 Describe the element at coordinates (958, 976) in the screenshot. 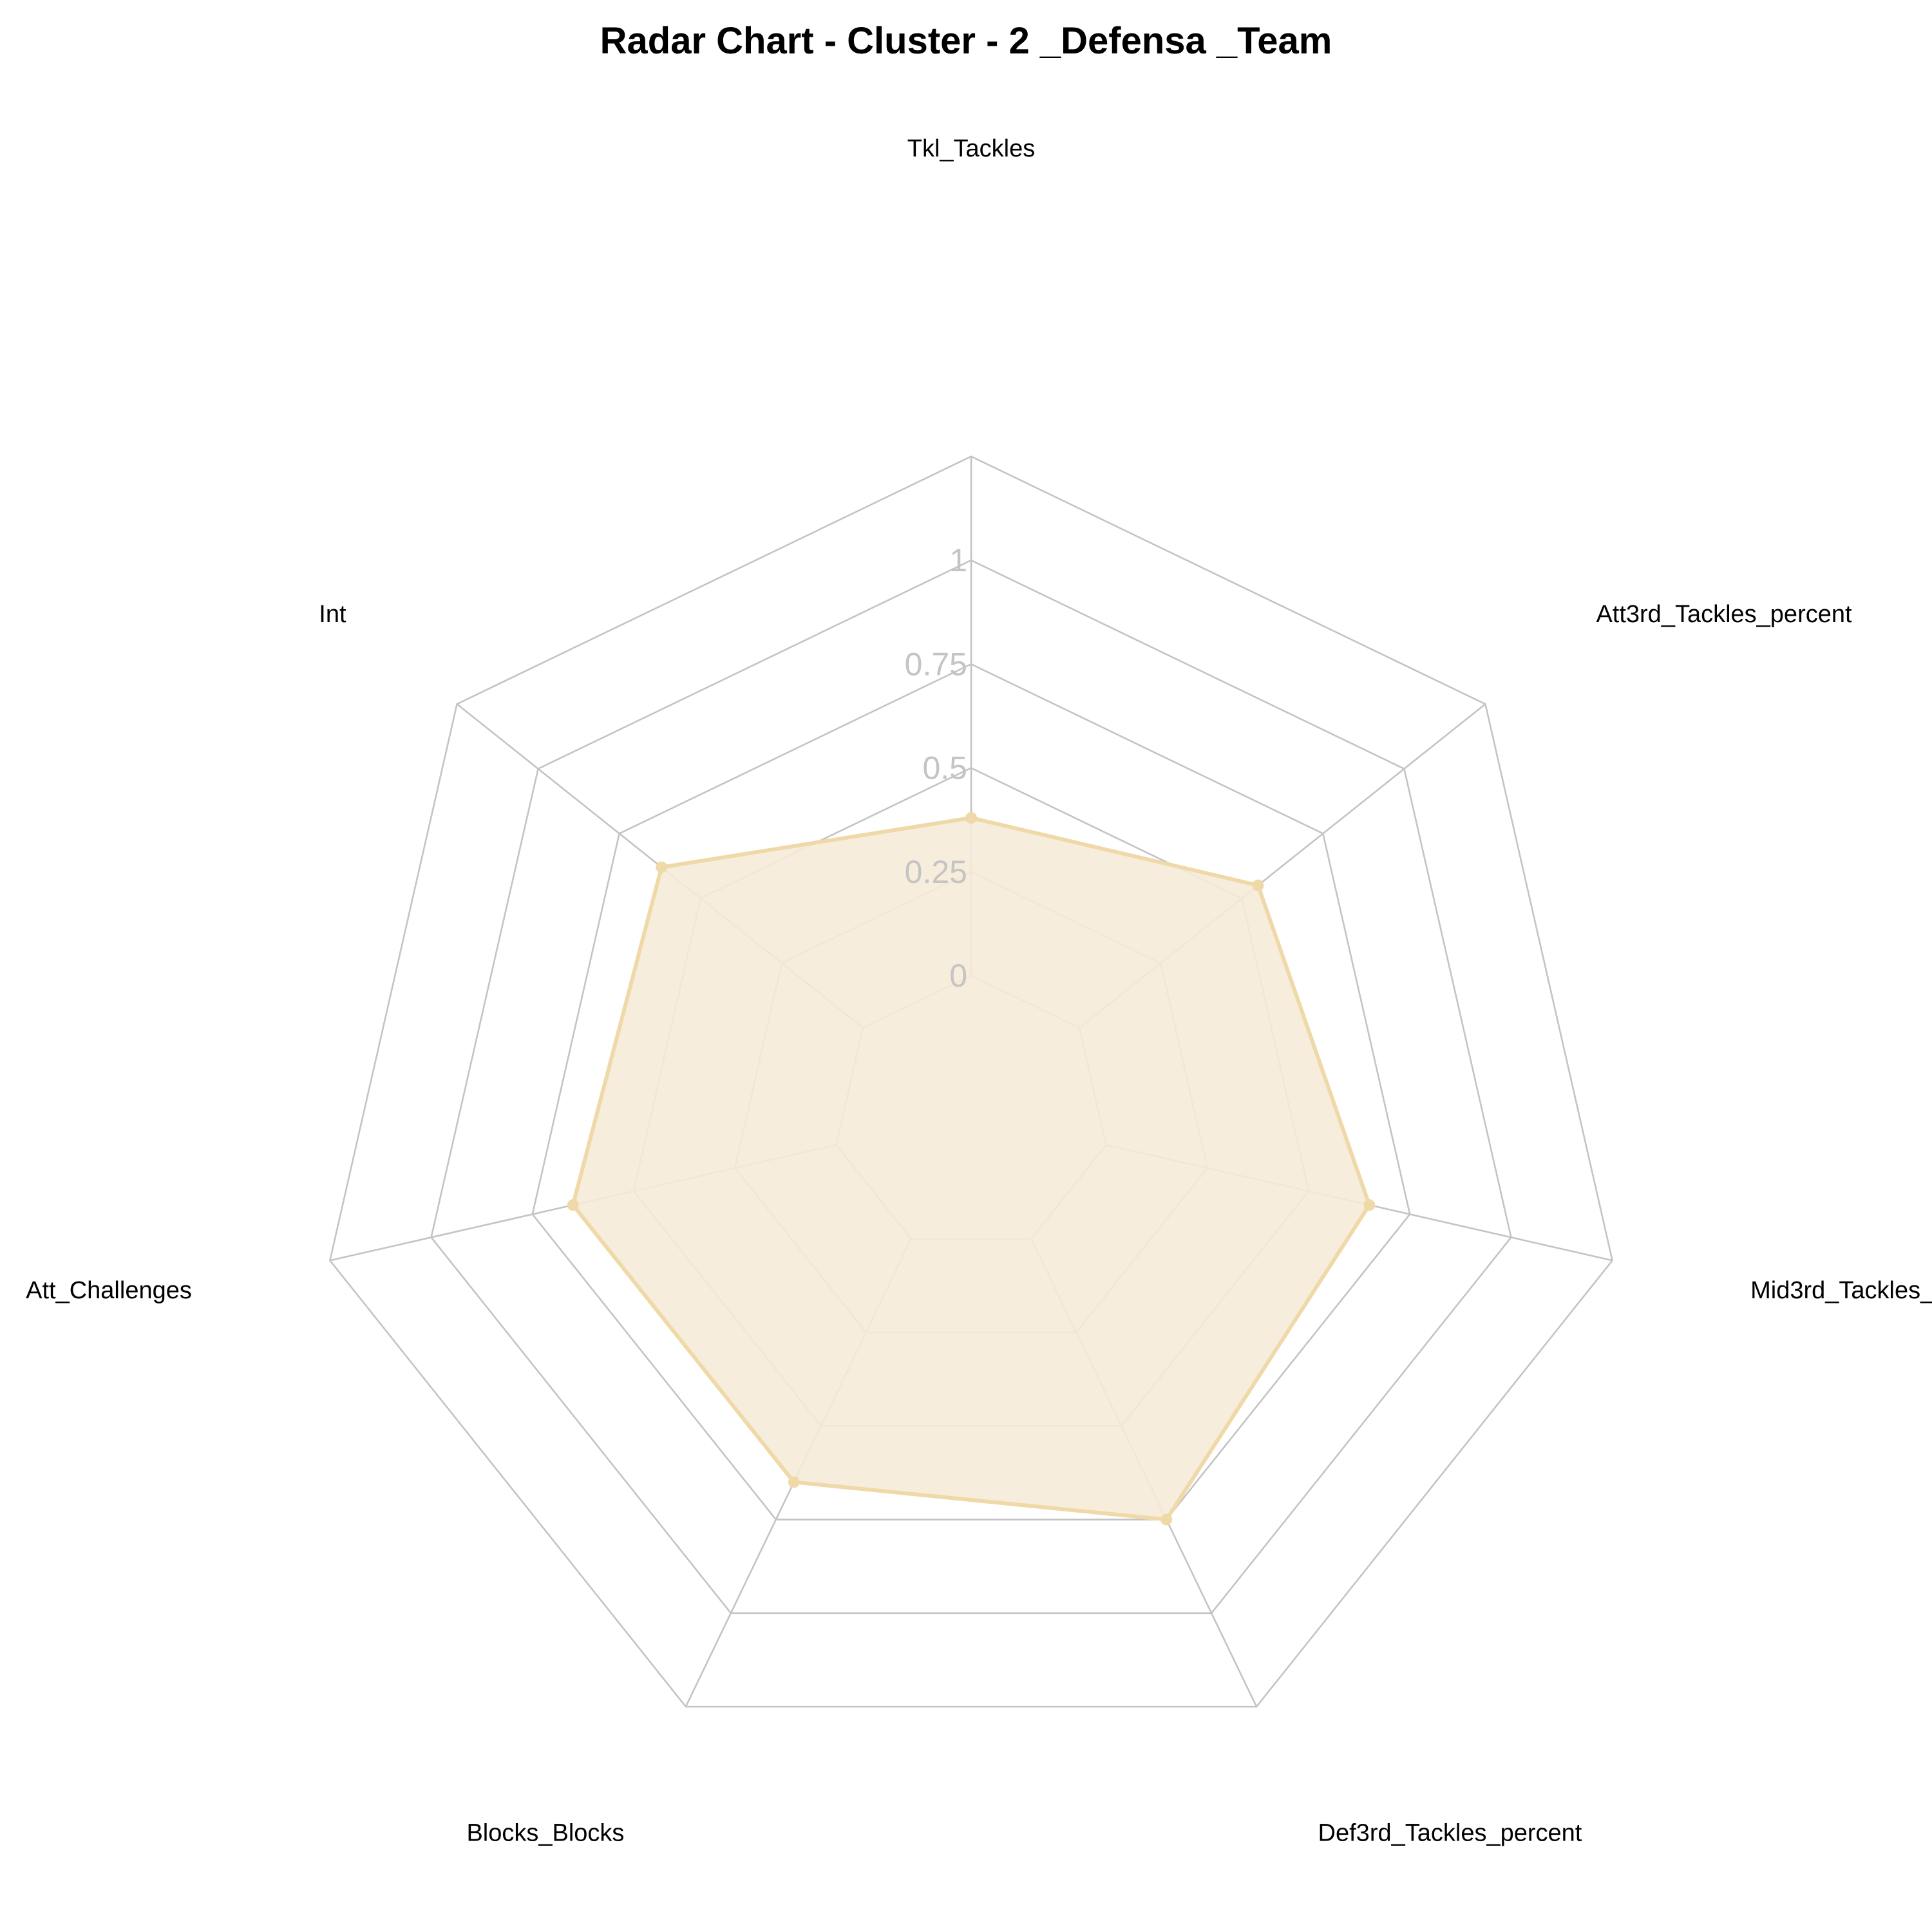

I see `tick-label: 0` at that location.